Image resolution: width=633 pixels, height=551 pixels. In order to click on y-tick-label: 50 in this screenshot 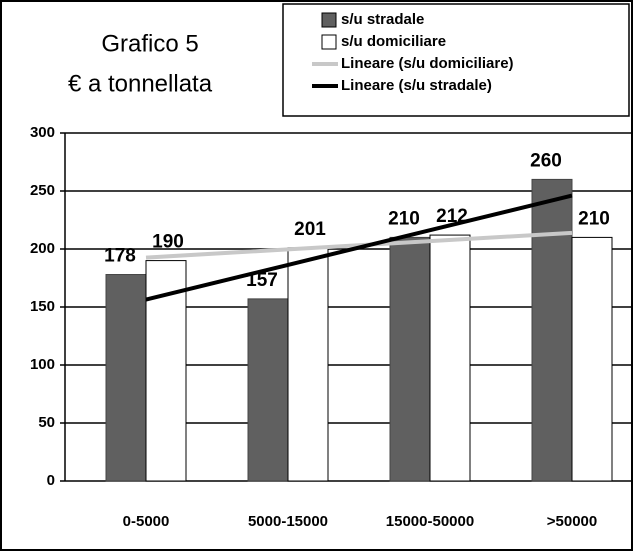, I will do `click(46, 422)`.